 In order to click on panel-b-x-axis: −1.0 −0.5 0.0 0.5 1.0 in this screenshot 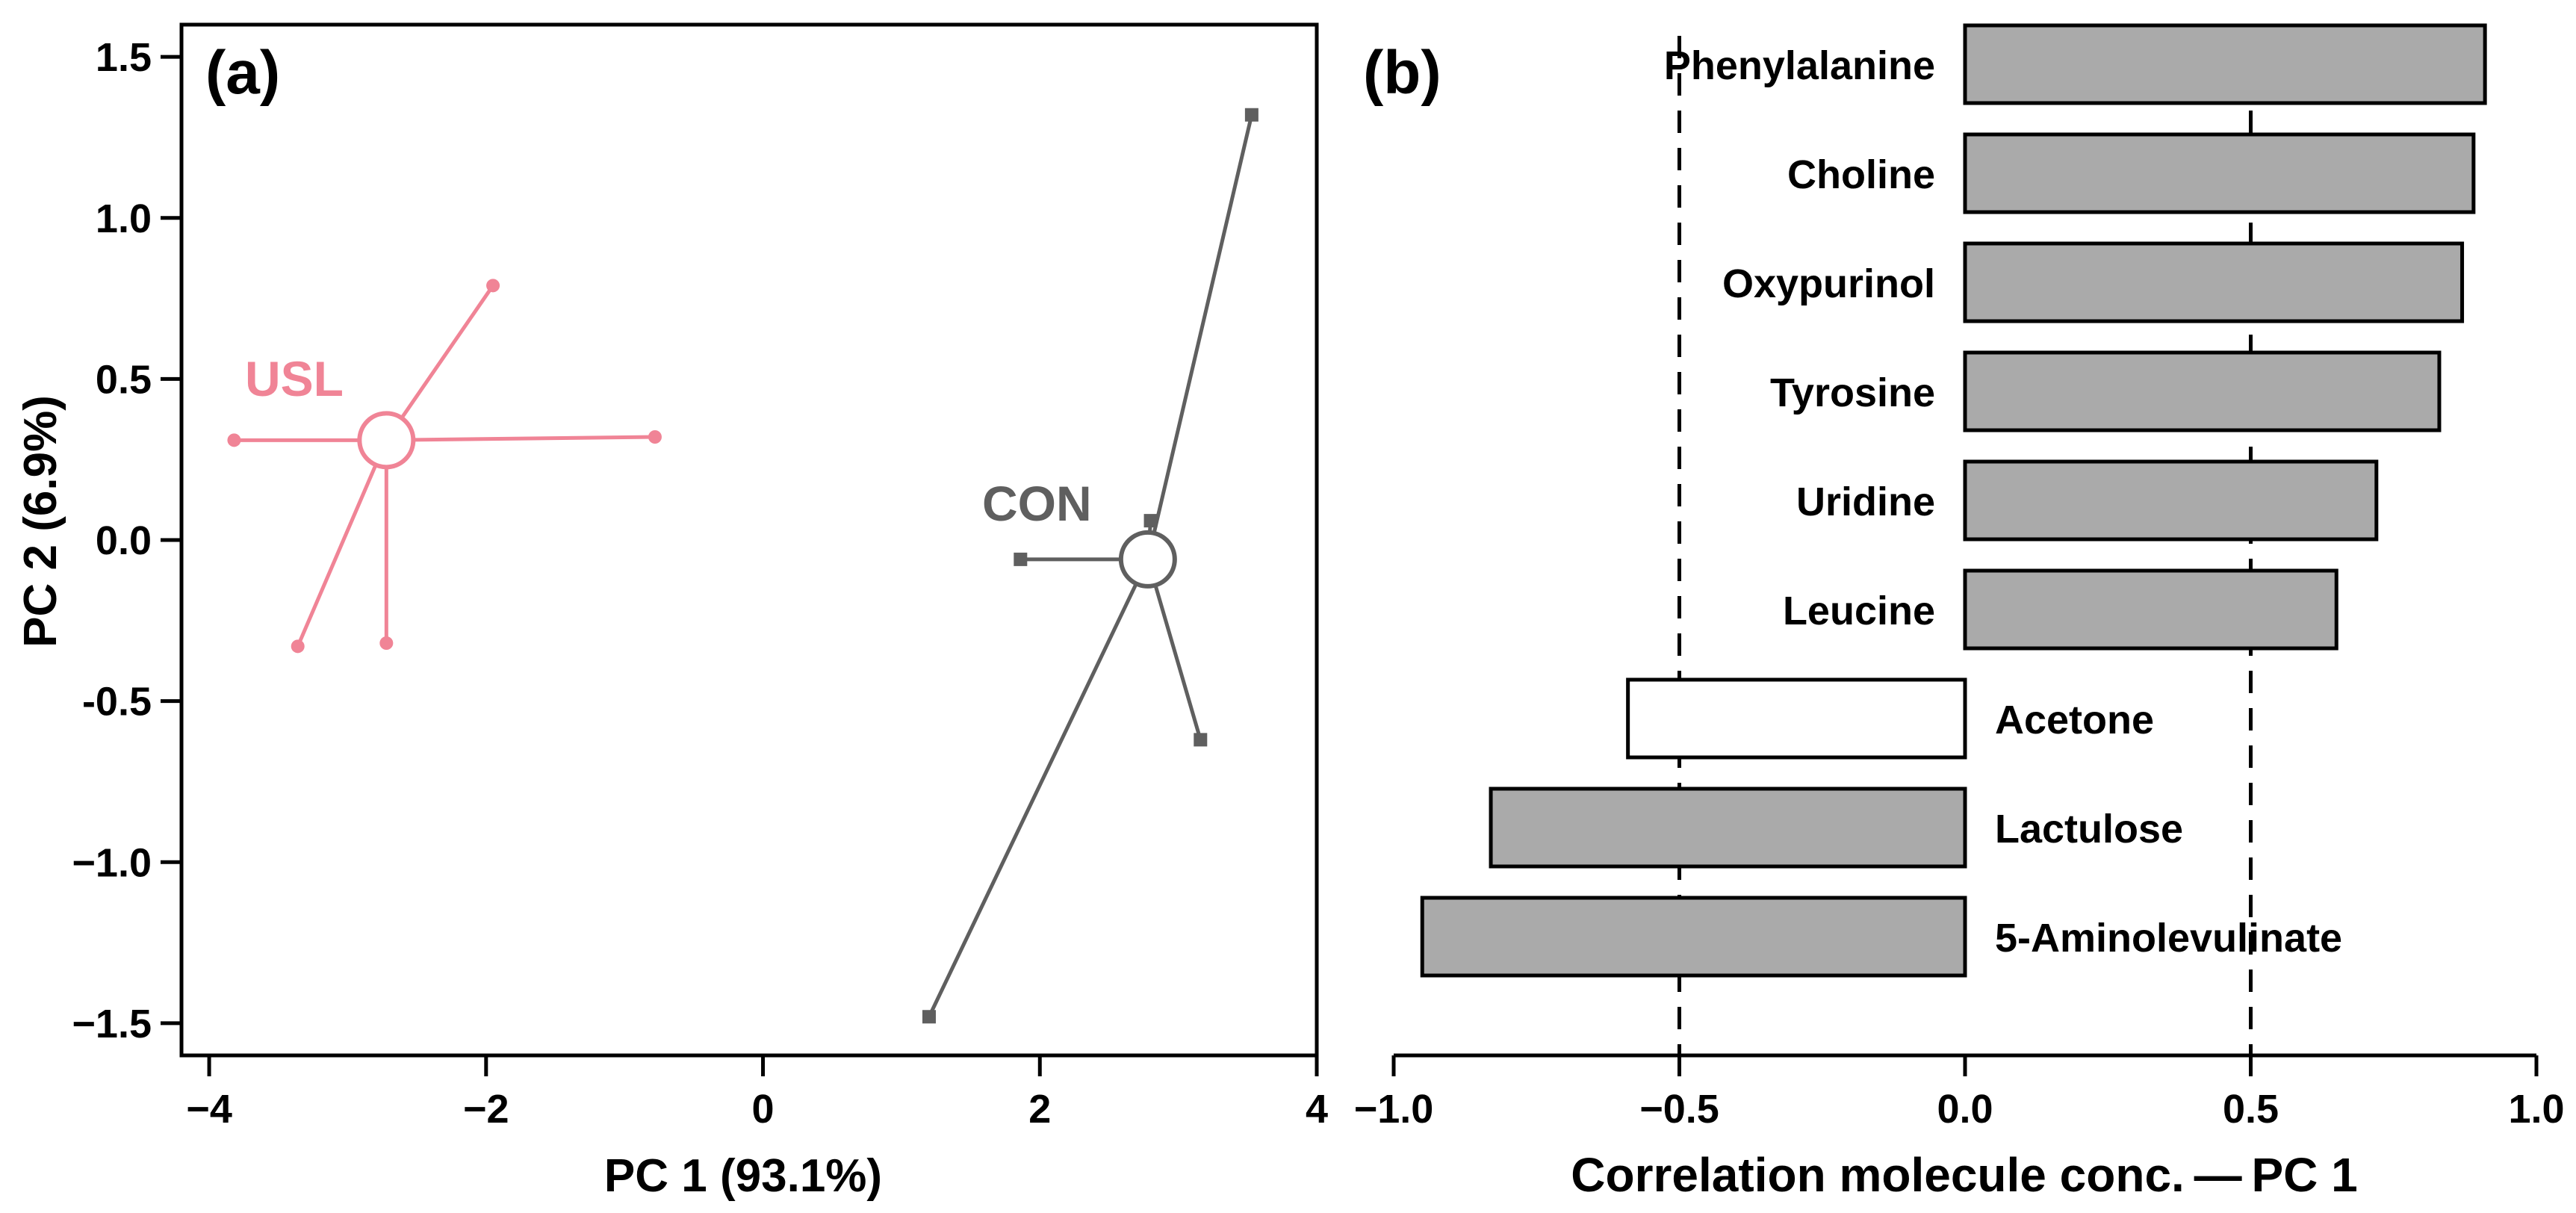, I will do `click(1960, 1093)`.